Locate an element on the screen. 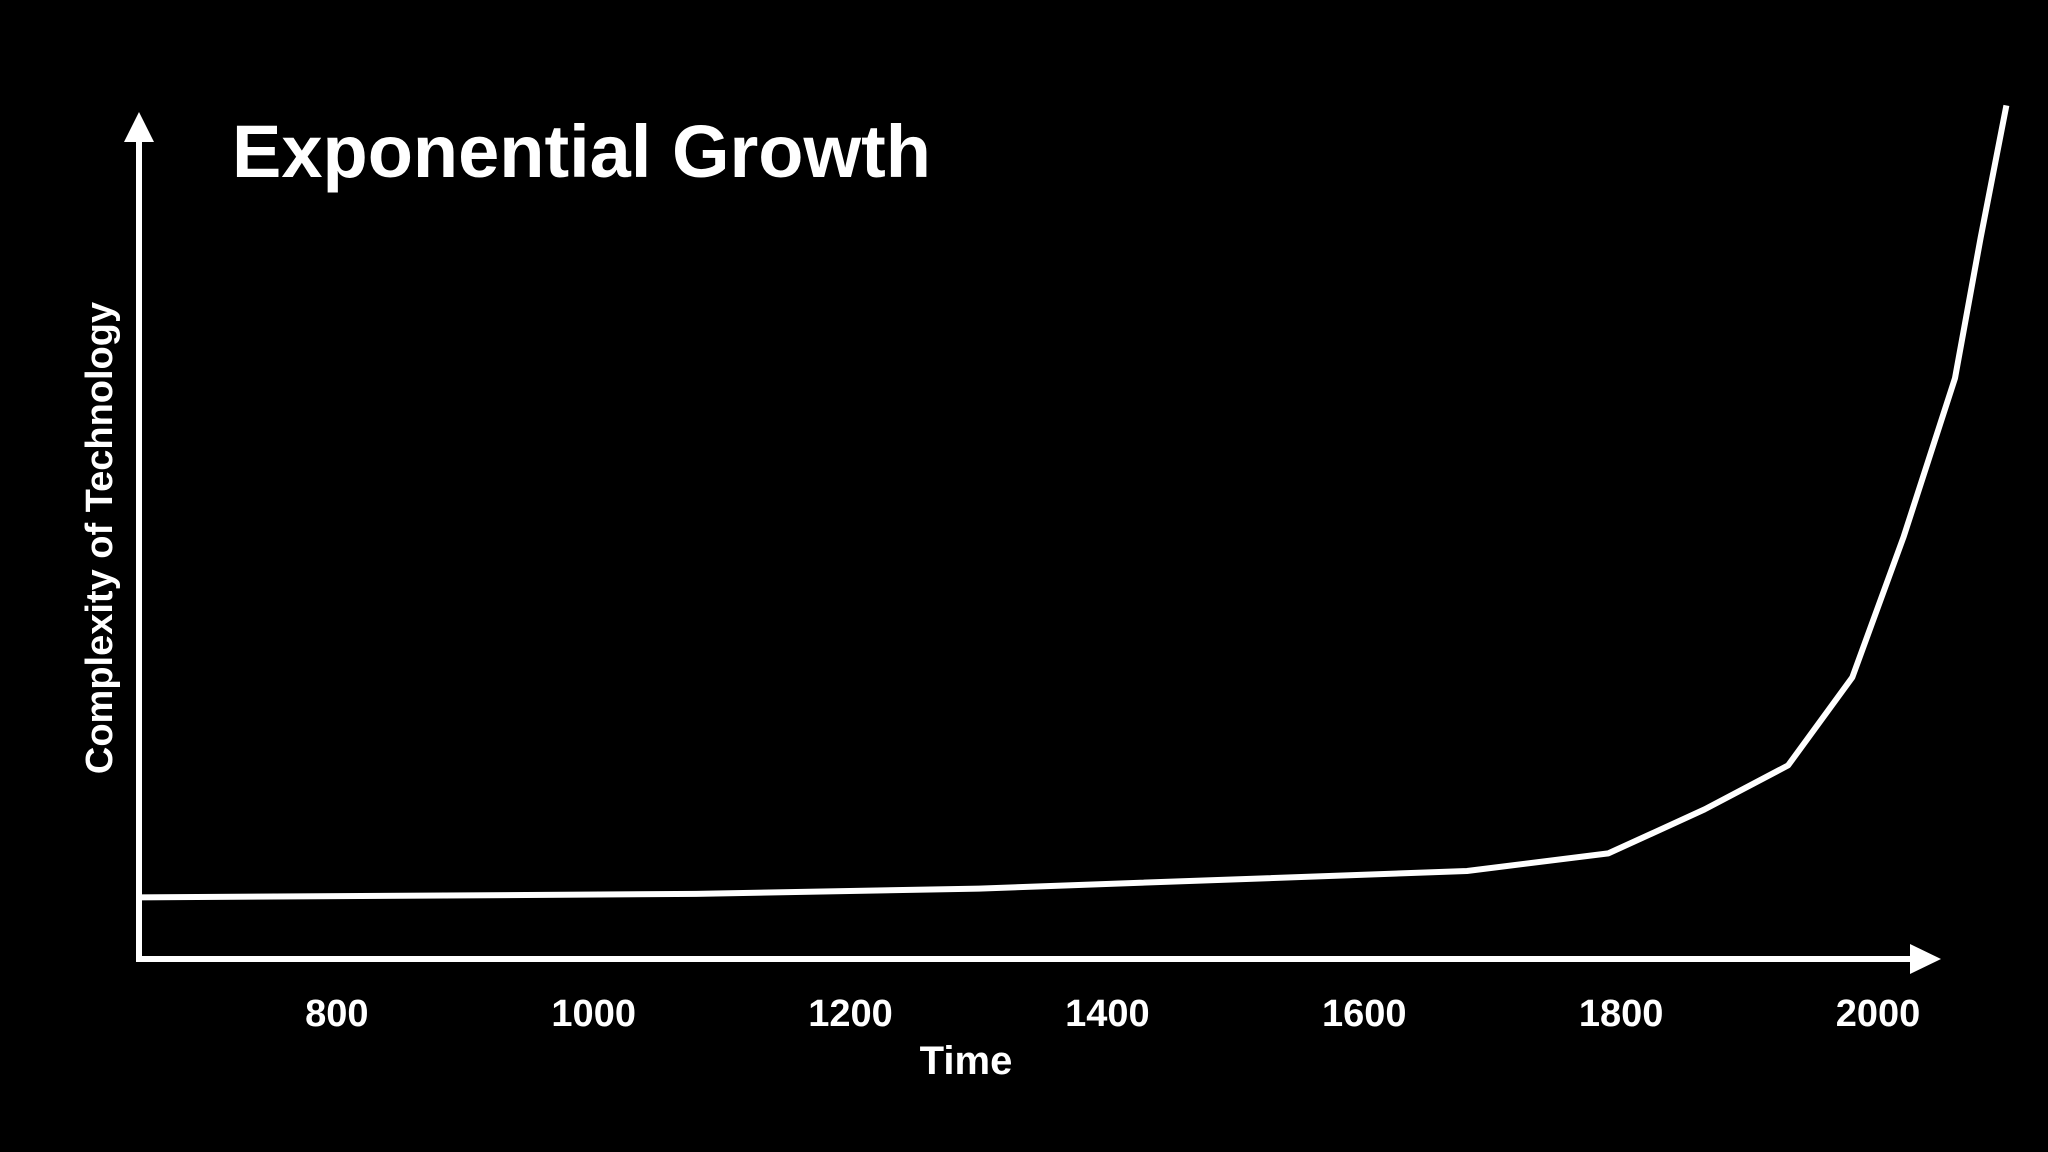 The height and width of the screenshot is (1152, 2048). y-axis-label: Complexity of Technology is located at coordinates (100, 538).